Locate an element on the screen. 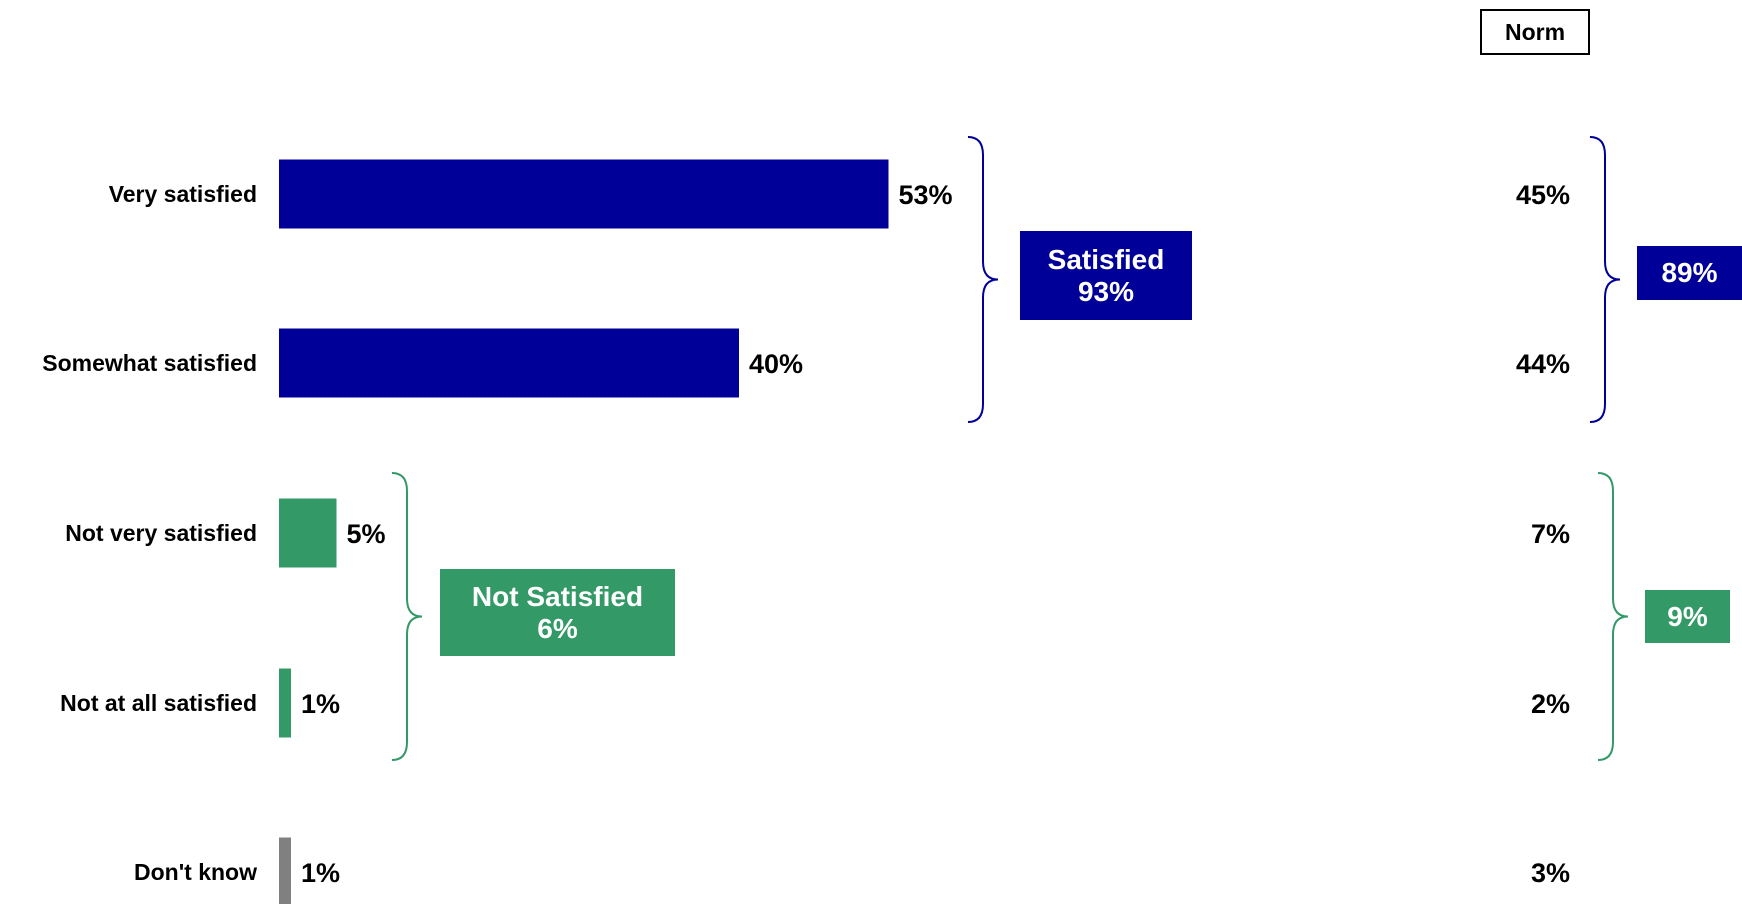 Image resolution: width=1742 pixels, height=904 pixels. not-satisfied-norm-brace is located at coordinates (1613, 616).